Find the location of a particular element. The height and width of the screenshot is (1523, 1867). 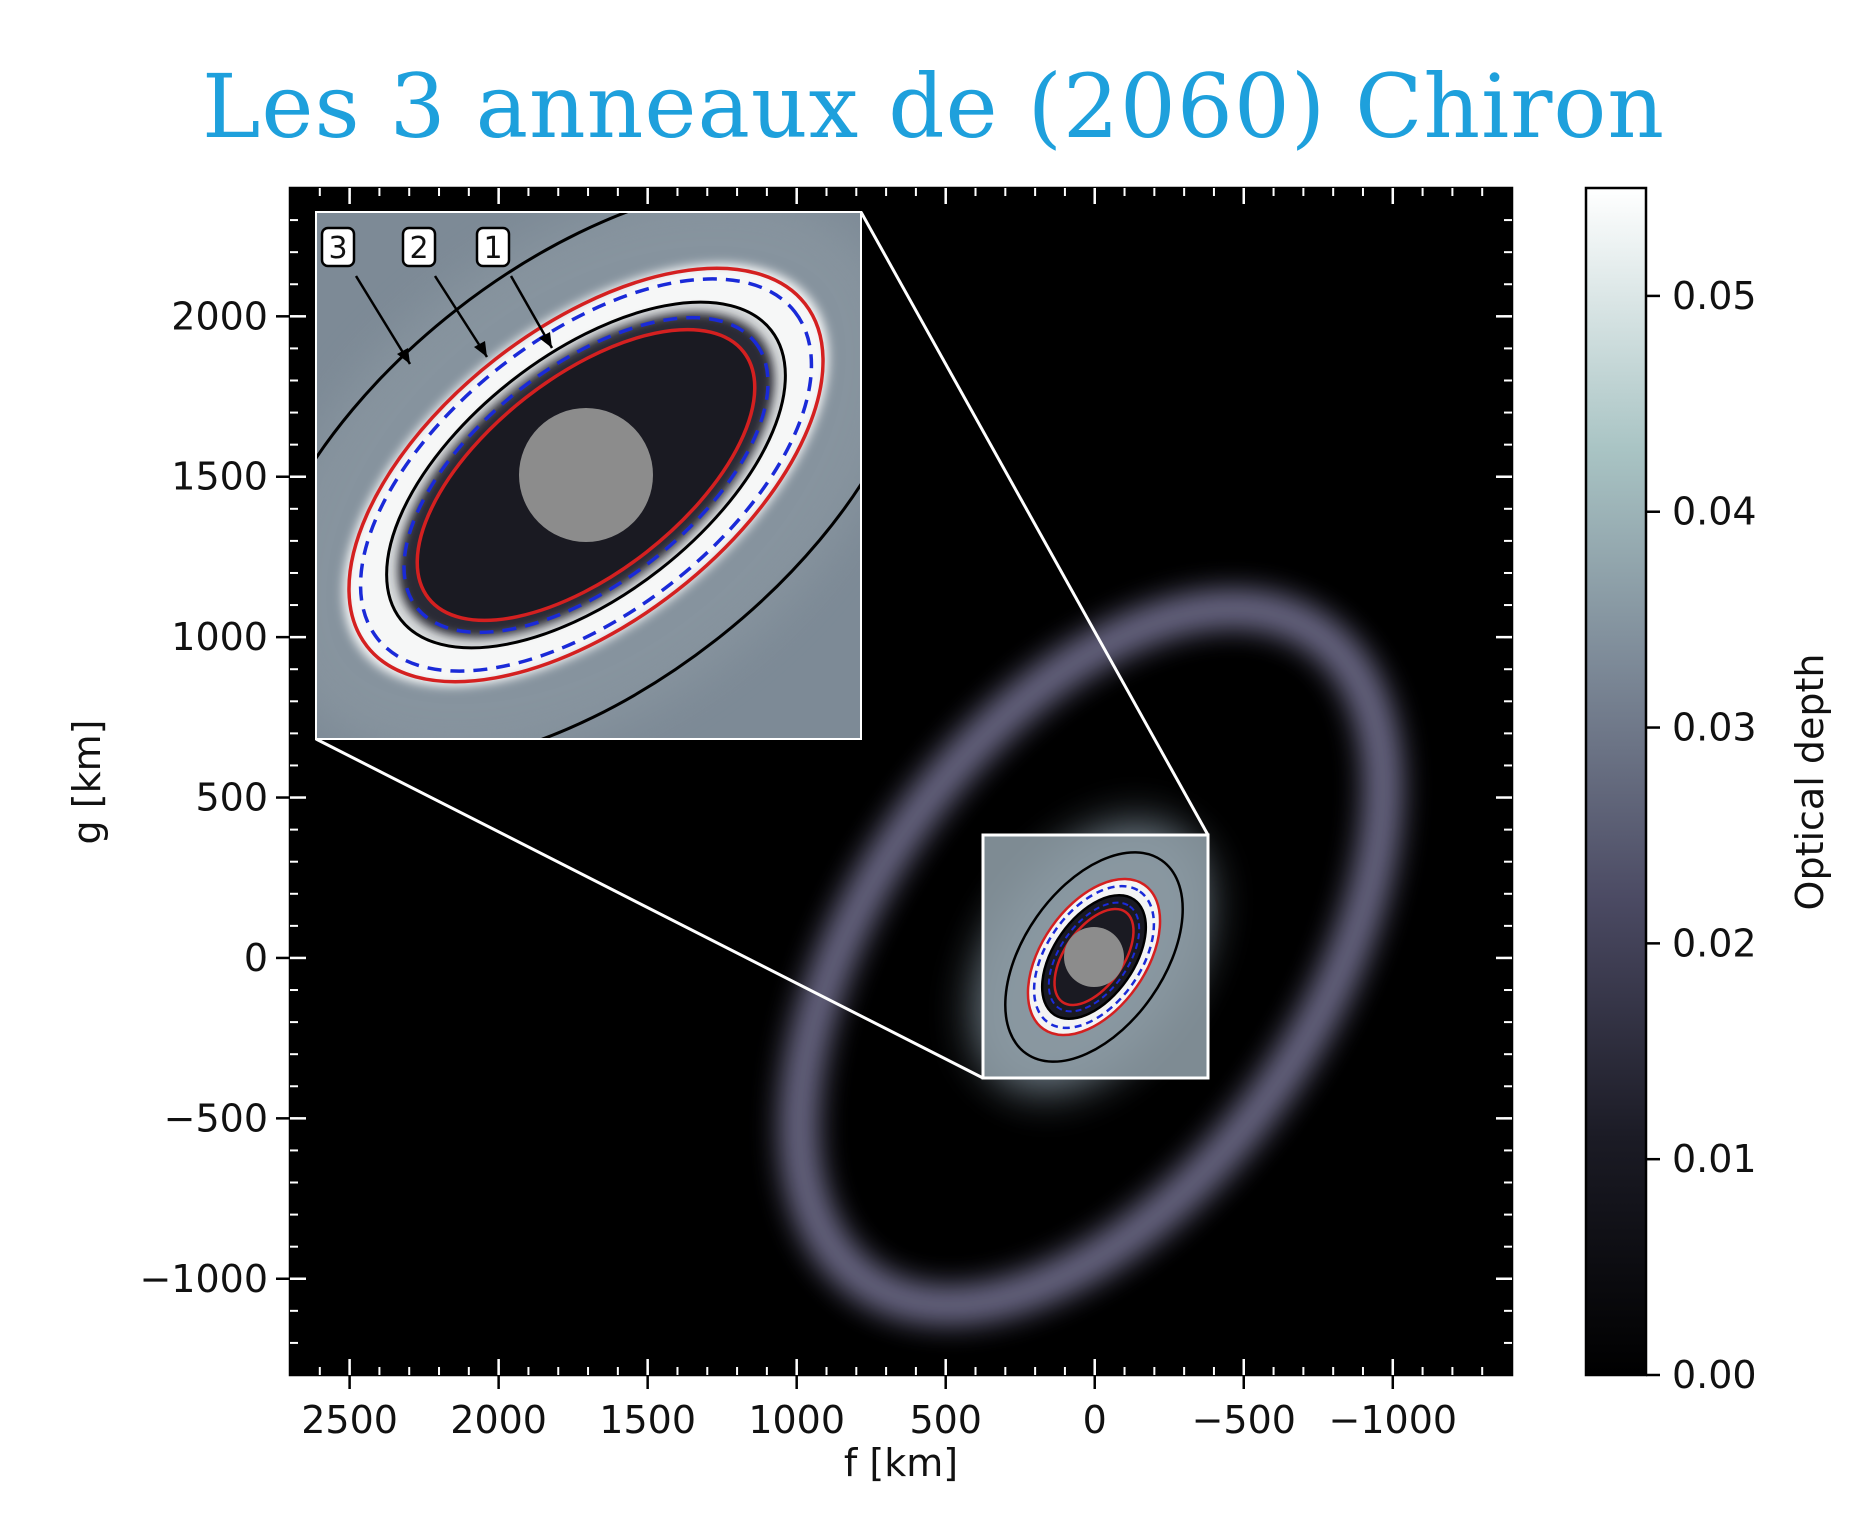

x-tick-label: 1500 is located at coordinates (647, 1420).